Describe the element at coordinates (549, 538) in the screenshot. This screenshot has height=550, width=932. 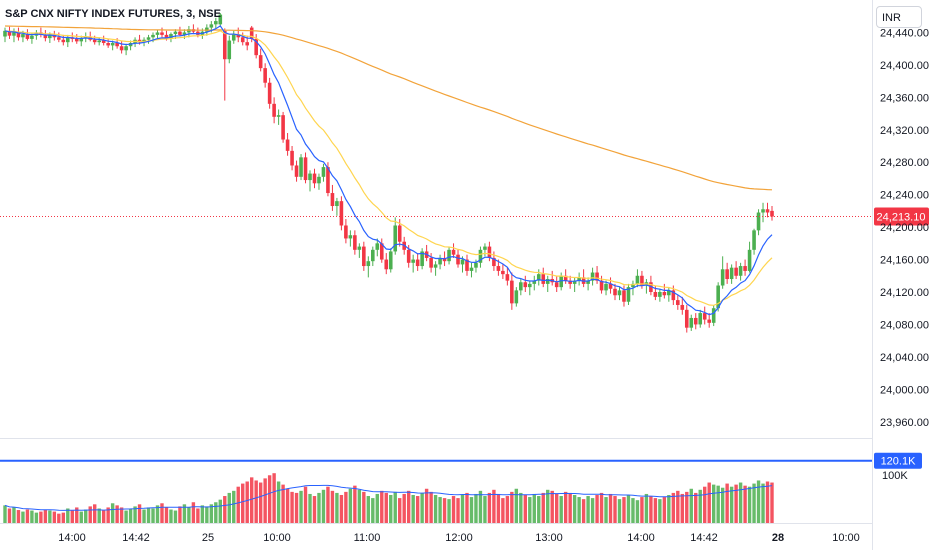
I see `time-tick-label: 13:00` at that location.